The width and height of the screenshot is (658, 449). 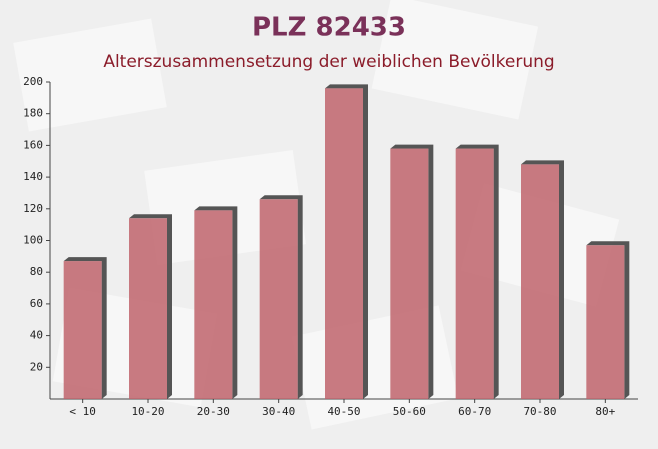 What do you see at coordinates (33, 208) in the screenshot?
I see `y-tick-label: 120` at bounding box center [33, 208].